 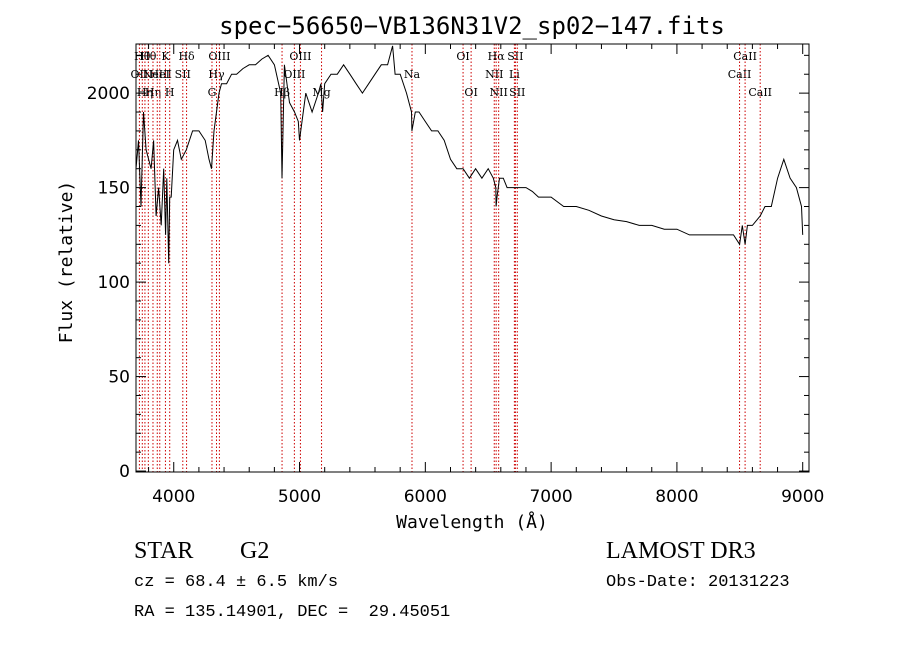 What do you see at coordinates (282, 92) in the screenshot?
I see `line-marker-label: Hβ` at bounding box center [282, 92].